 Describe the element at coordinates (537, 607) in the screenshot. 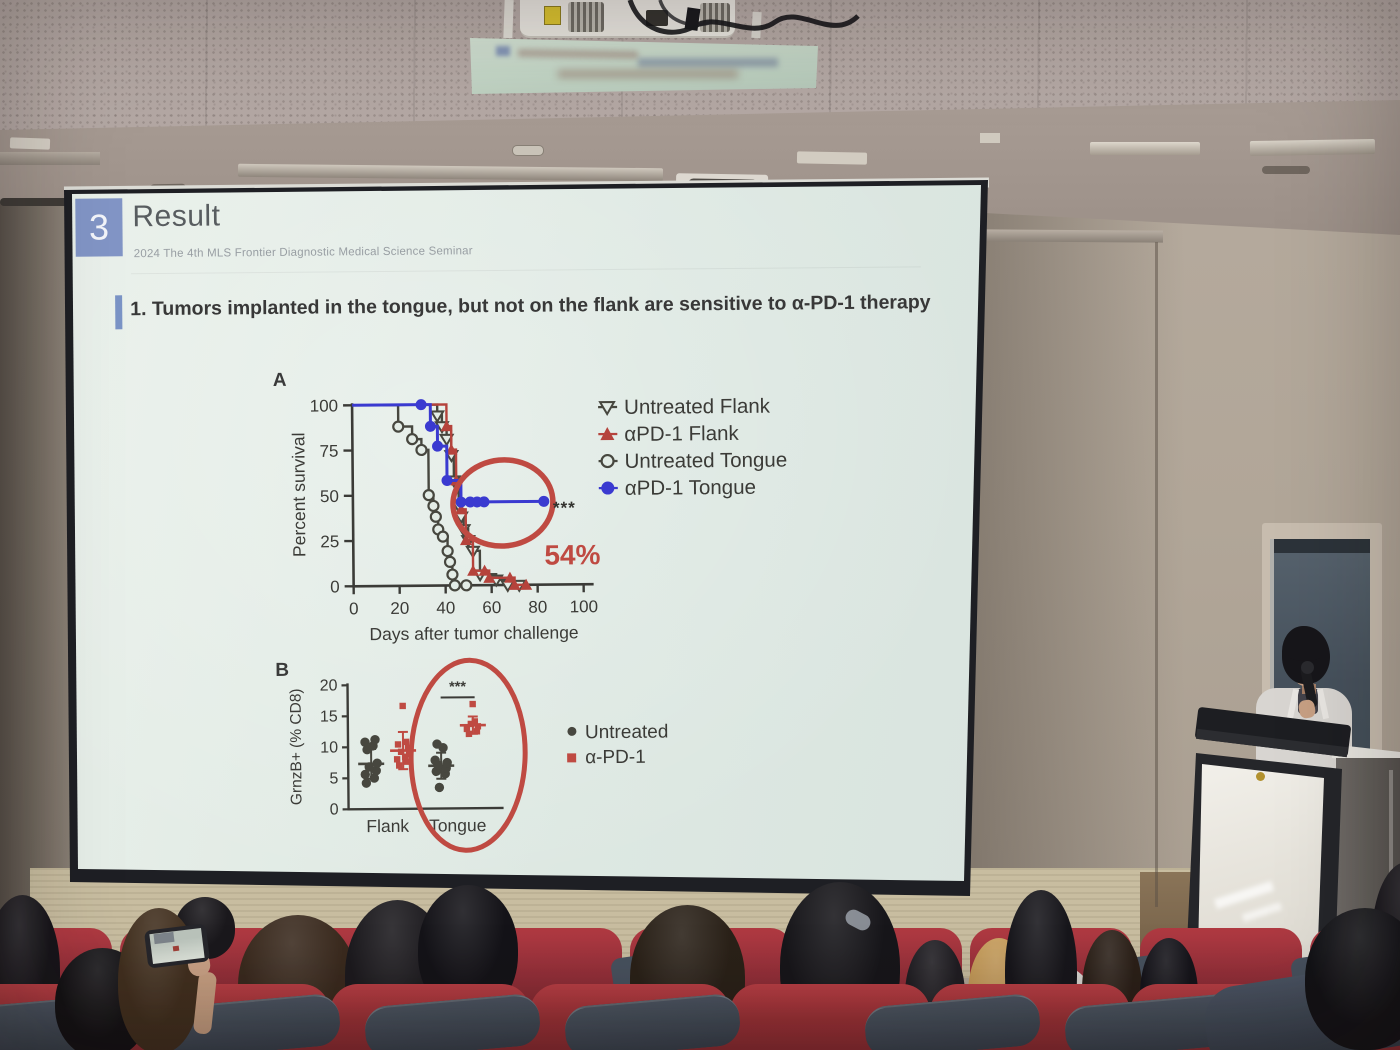

I see `svg-text: 80` at that location.